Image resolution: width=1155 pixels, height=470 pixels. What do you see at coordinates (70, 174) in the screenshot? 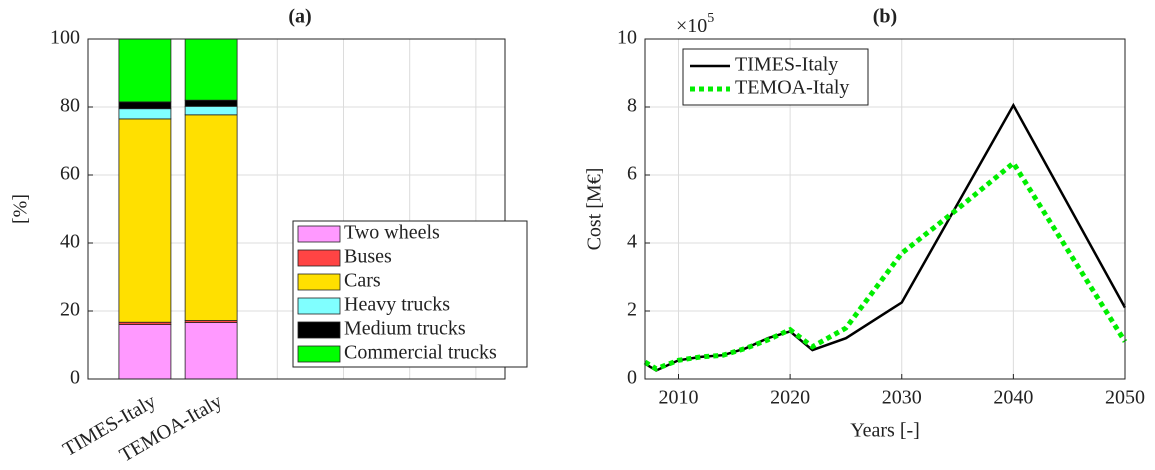
I see `y-tick-label: 60` at bounding box center [70, 174].